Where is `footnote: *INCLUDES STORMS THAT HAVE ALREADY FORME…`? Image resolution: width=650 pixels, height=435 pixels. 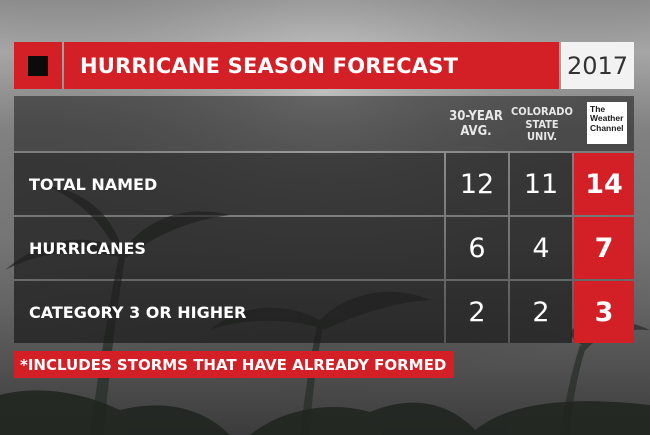 footnote: *INCLUDES STORMS THAT HAVE ALREADY FORME… is located at coordinates (234, 364).